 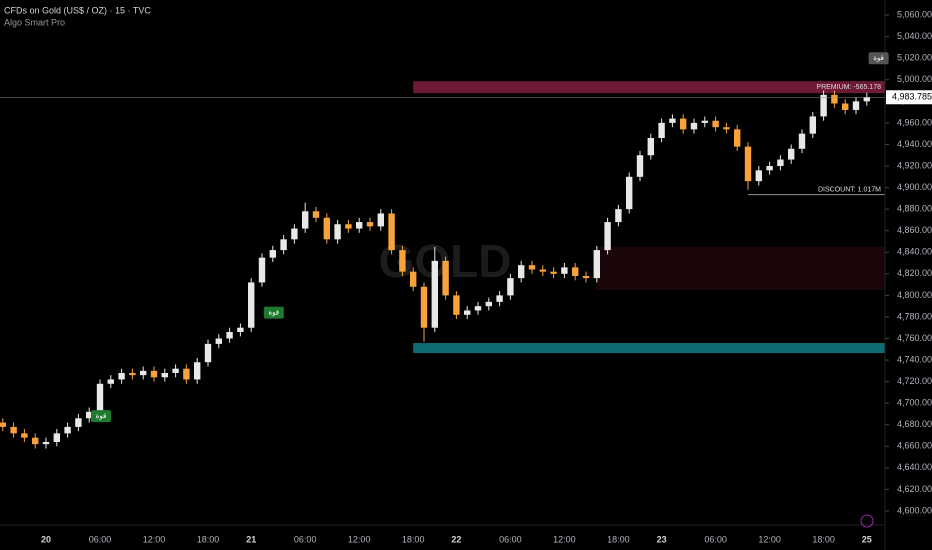 I want to click on y-tick-label: 4,660.000, so click(x=914, y=446).